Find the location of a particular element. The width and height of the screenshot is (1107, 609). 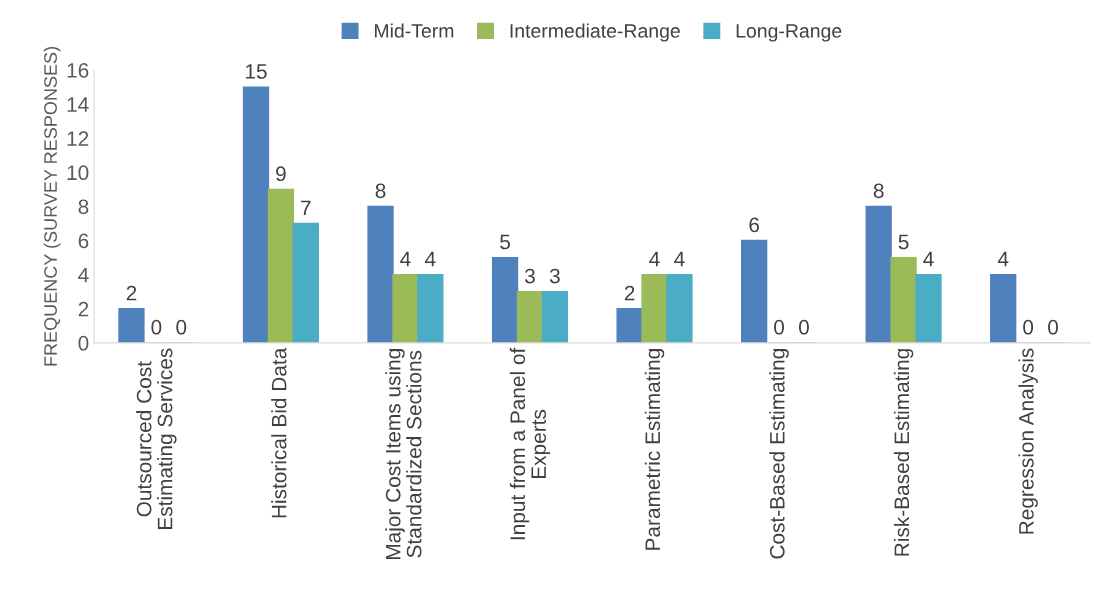

x-tick-label: Regression Analysis is located at coordinates (1028, 441).